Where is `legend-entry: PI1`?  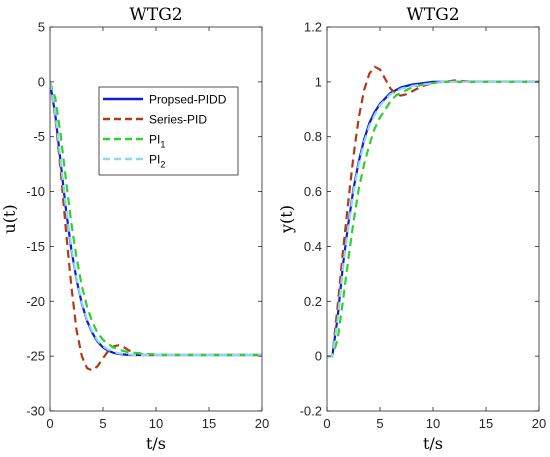
legend-entry: PI1 is located at coordinates (157, 141).